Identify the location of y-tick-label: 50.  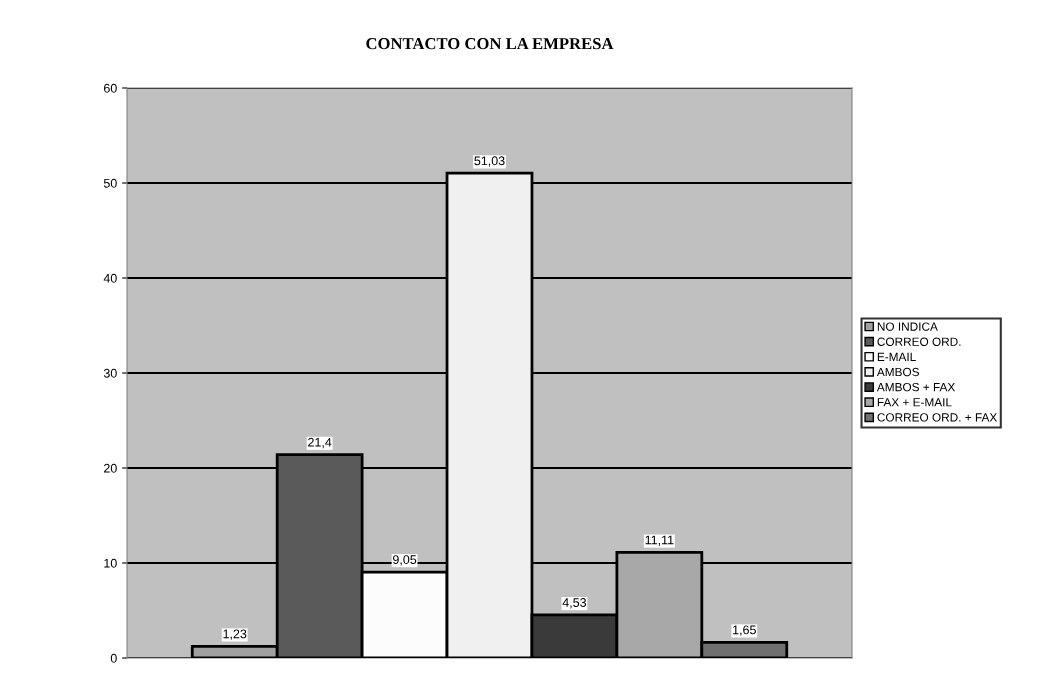
(110, 183).